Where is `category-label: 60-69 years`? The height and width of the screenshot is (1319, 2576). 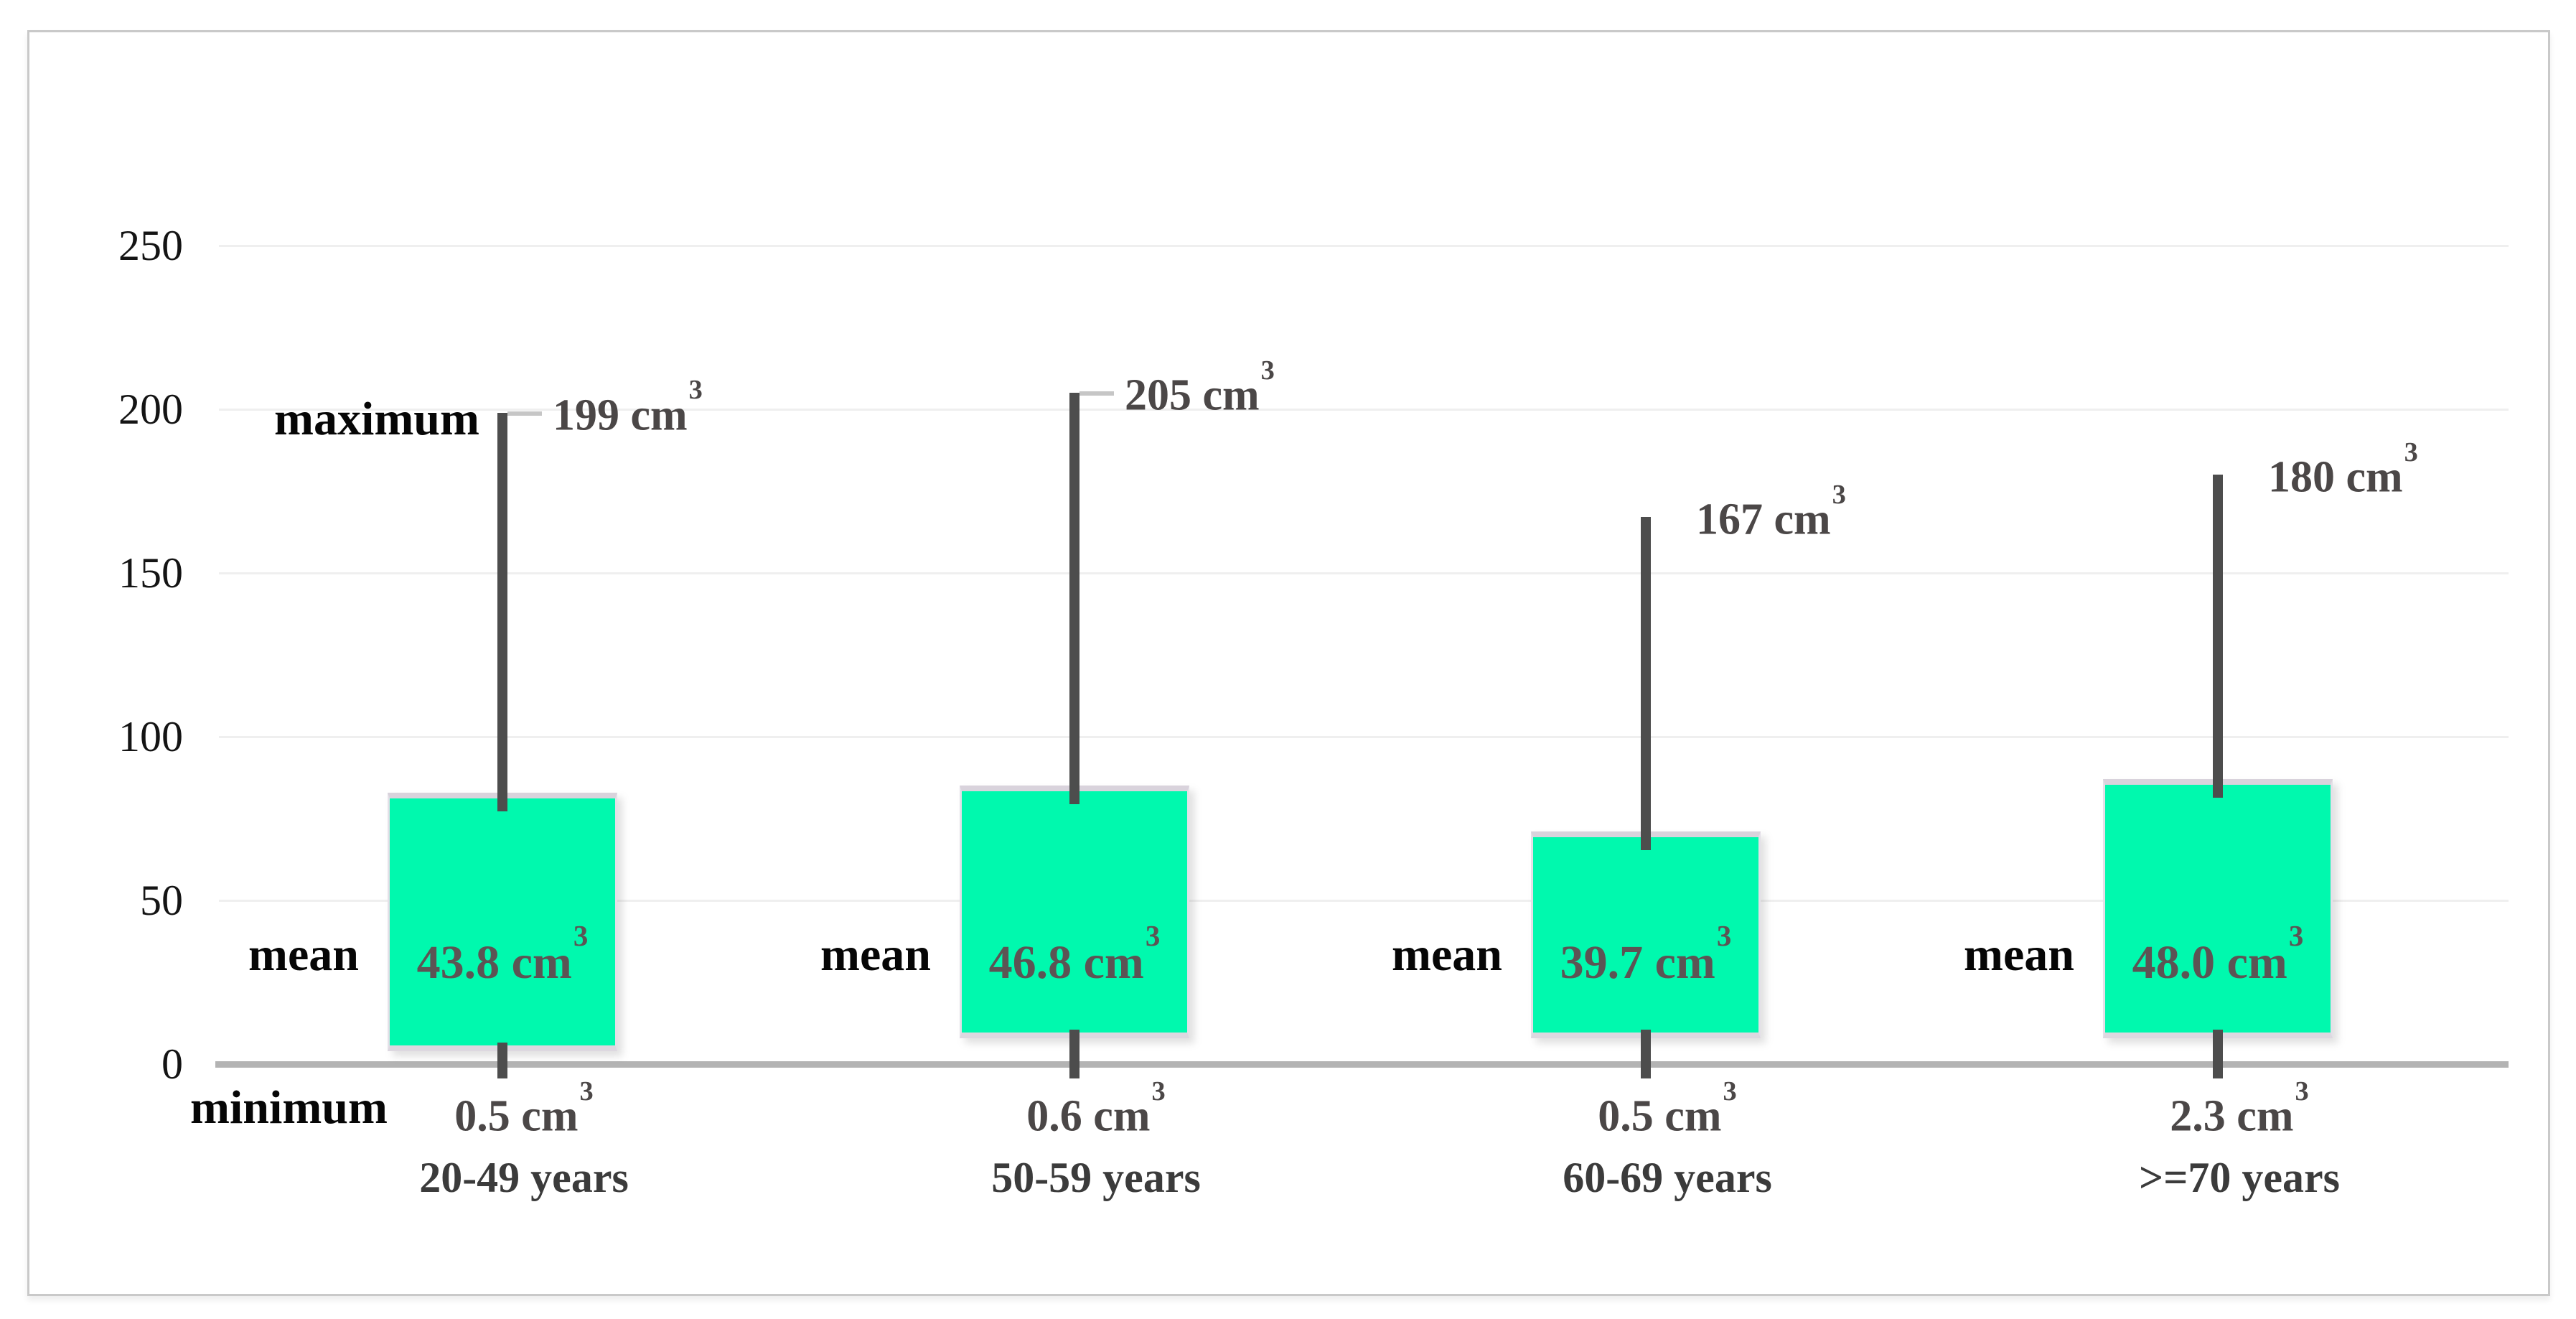
category-label: 60-69 years is located at coordinates (1668, 1177).